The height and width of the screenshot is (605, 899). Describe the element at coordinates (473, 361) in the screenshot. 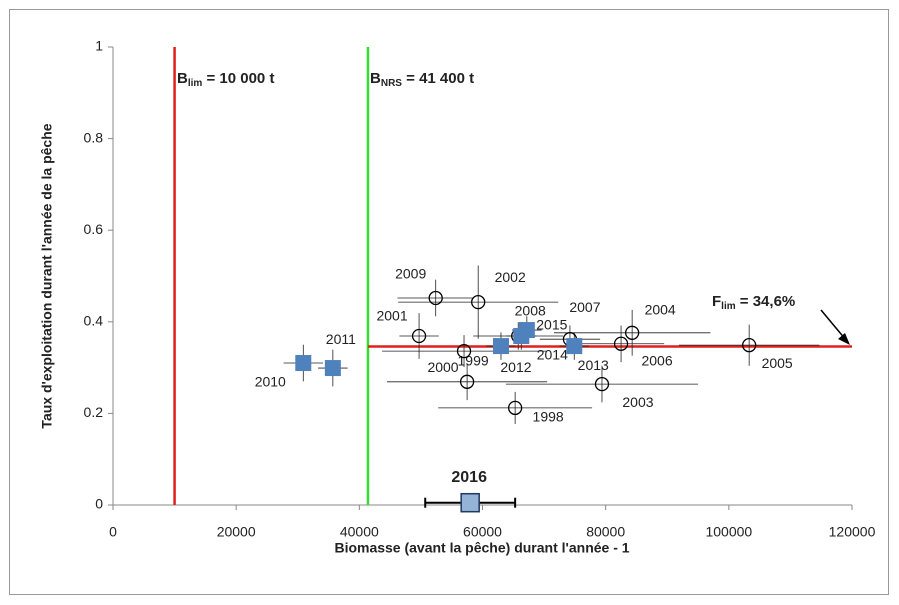

I see `point-label: 1999` at that location.